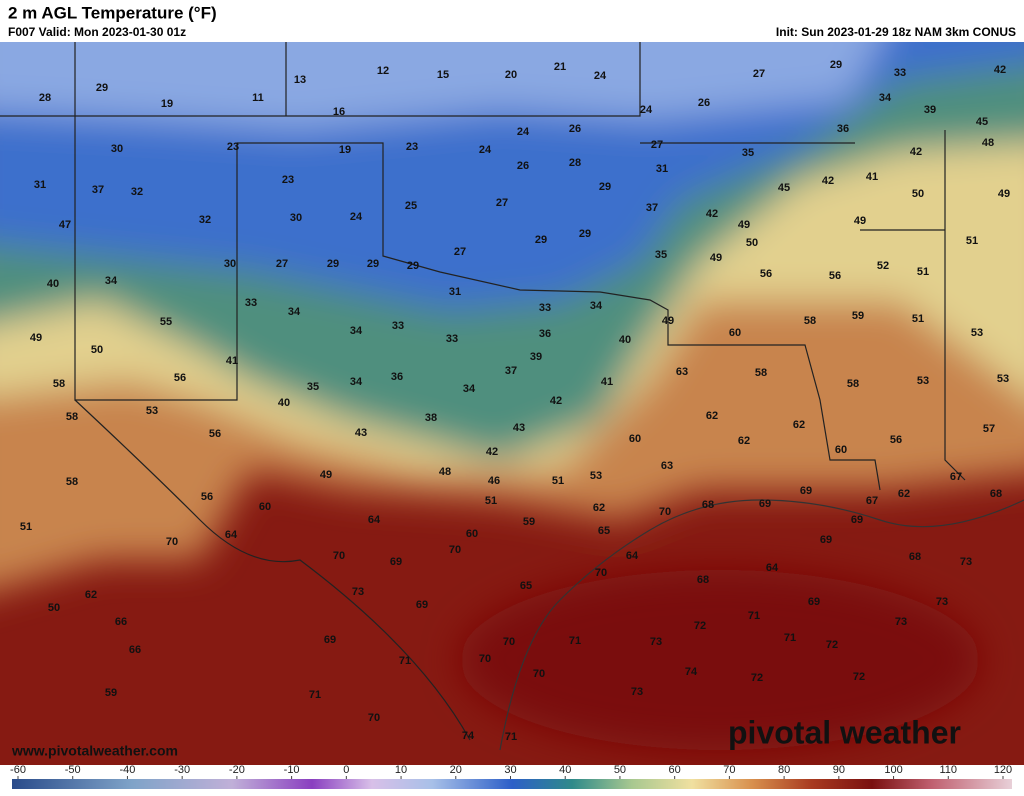  What do you see at coordinates (682, 372) in the screenshot?
I see `temperature-label: 63` at bounding box center [682, 372].